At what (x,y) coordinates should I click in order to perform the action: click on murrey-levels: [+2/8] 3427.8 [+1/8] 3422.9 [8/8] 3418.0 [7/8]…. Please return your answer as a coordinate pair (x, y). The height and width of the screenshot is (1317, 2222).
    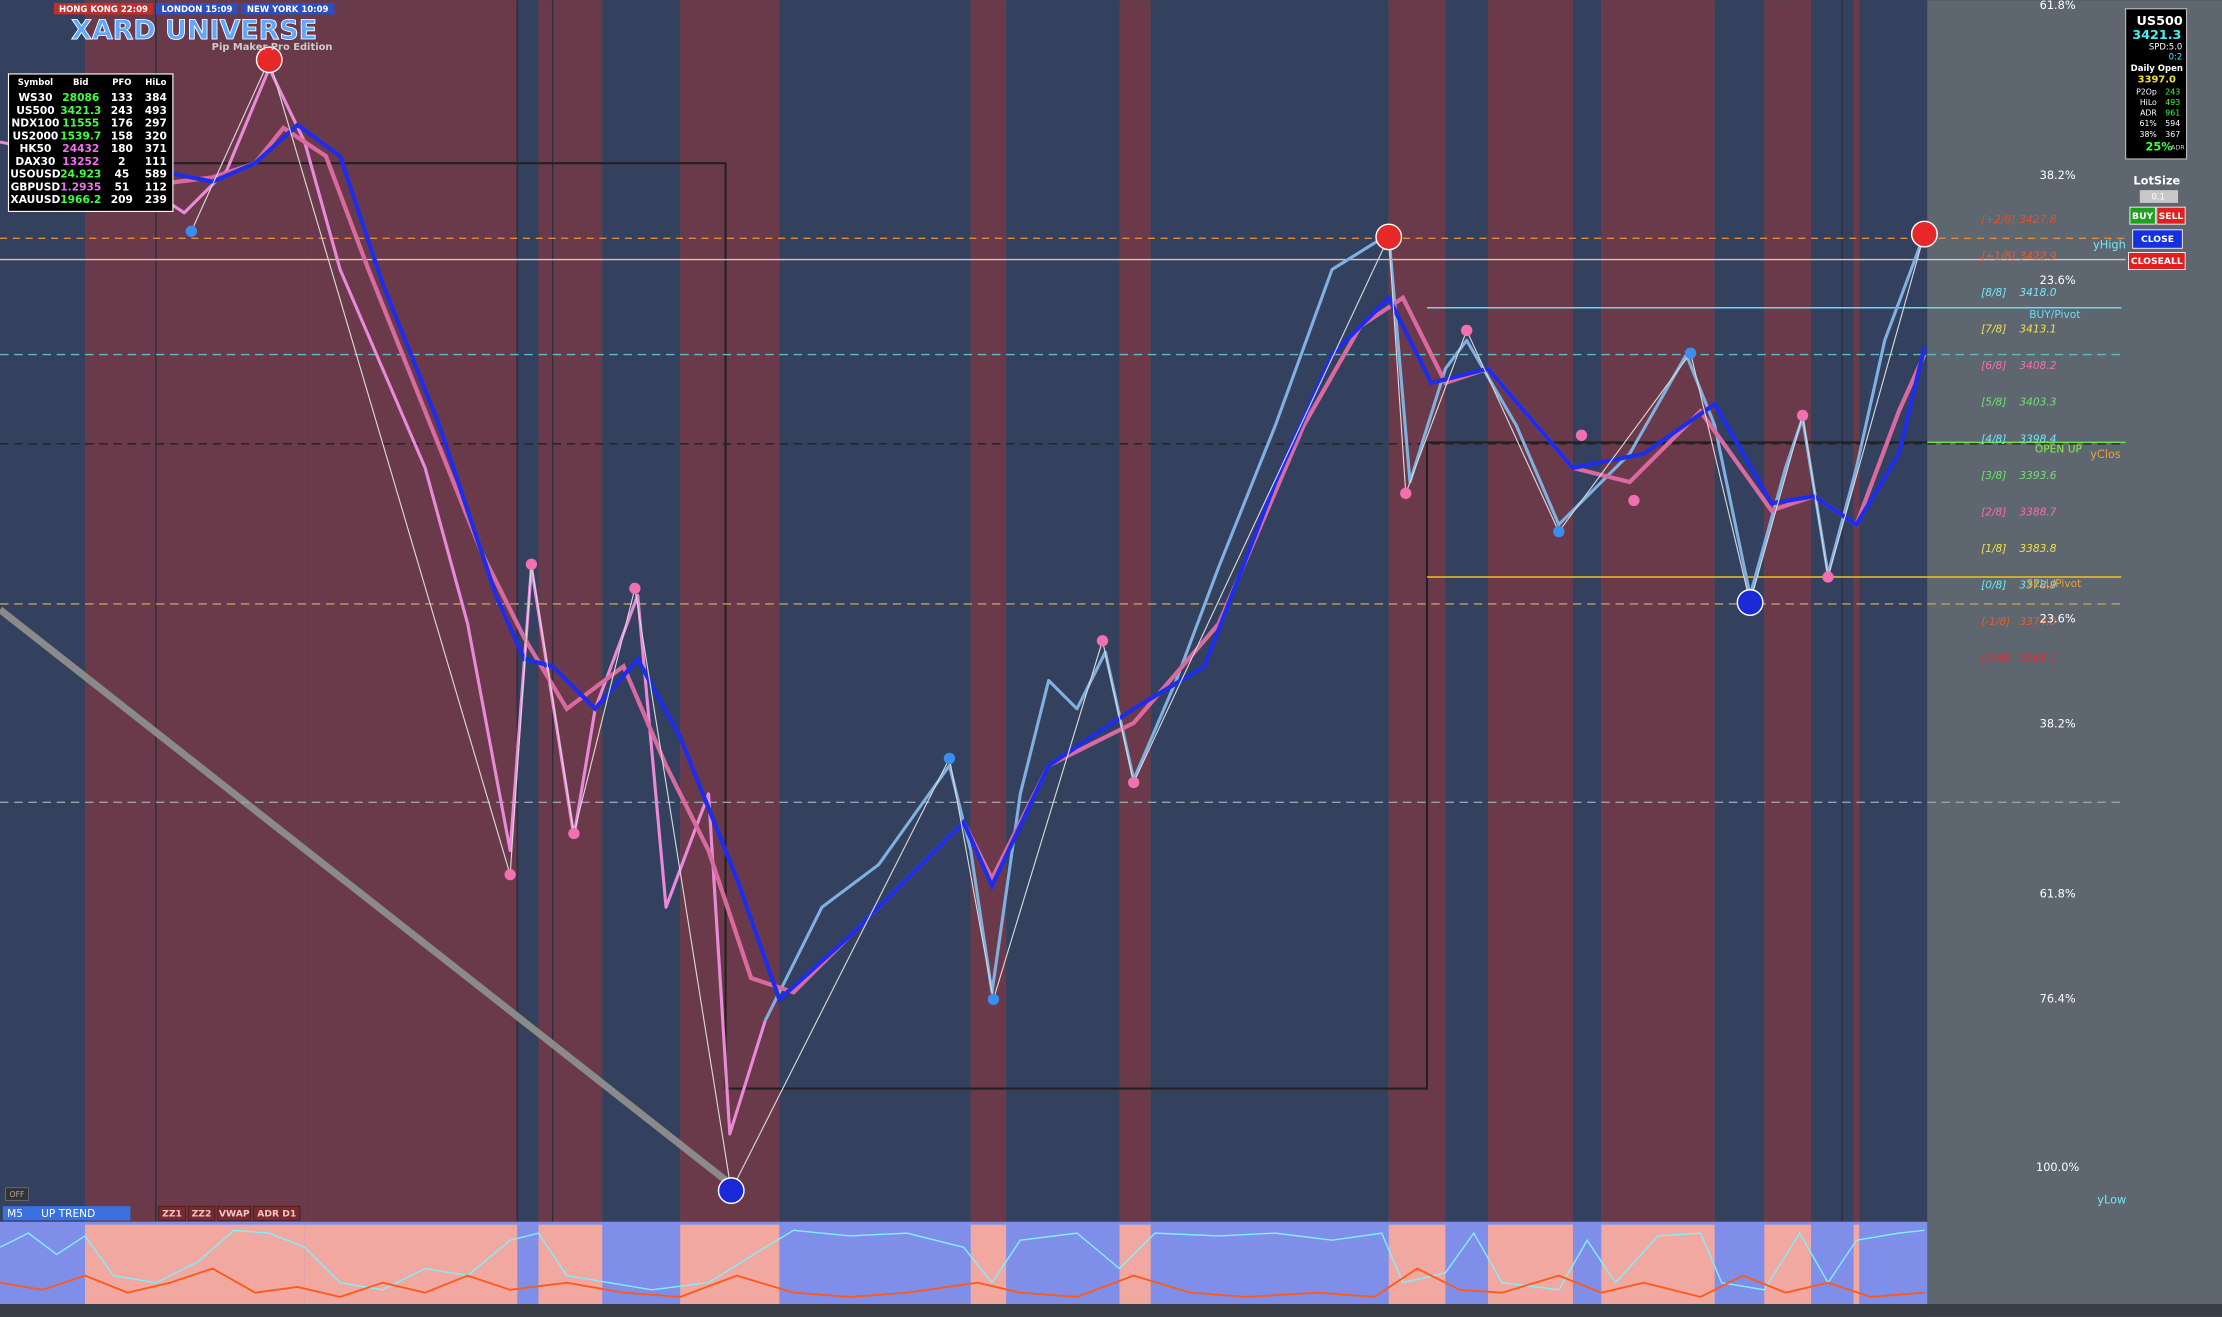
    Looking at the image, I should click on (2019, 439).